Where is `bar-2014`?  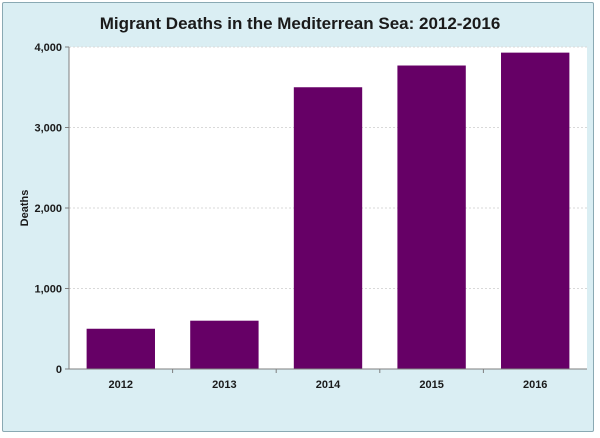 bar-2014 is located at coordinates (328, 228).